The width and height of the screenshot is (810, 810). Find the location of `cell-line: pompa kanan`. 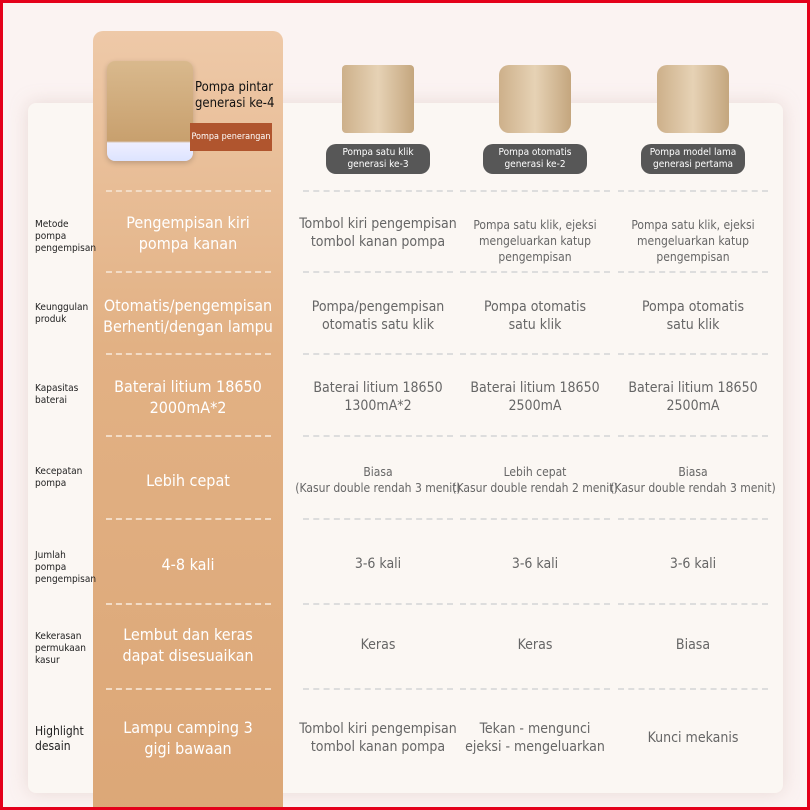

cell-line: pompa kanan is located at coordinates (188, 243).